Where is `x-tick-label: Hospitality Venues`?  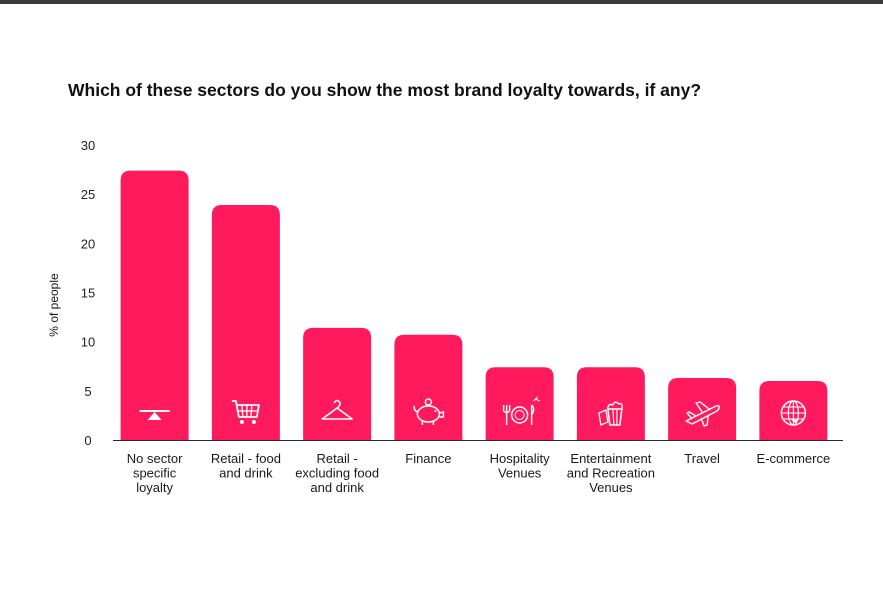
x-tick-label: Hospitality Venues is located at coordinates (520, 466).